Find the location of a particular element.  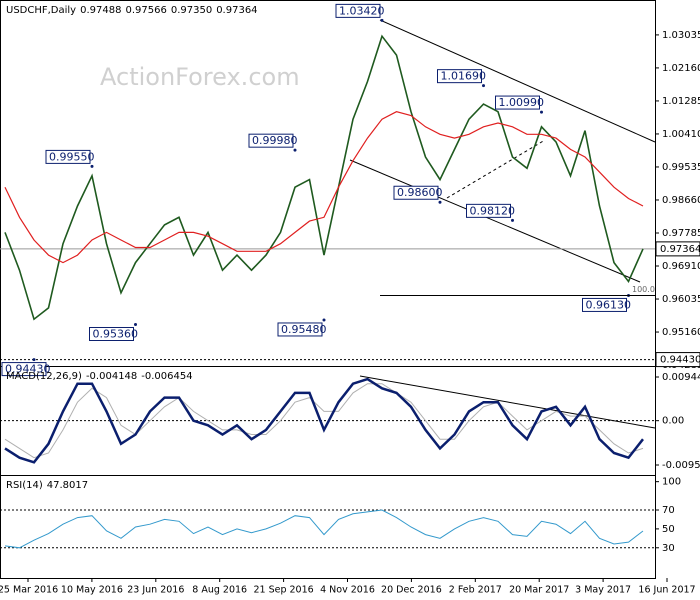

rsi-readout: 47.8017 is located at coordinates (67, 485).